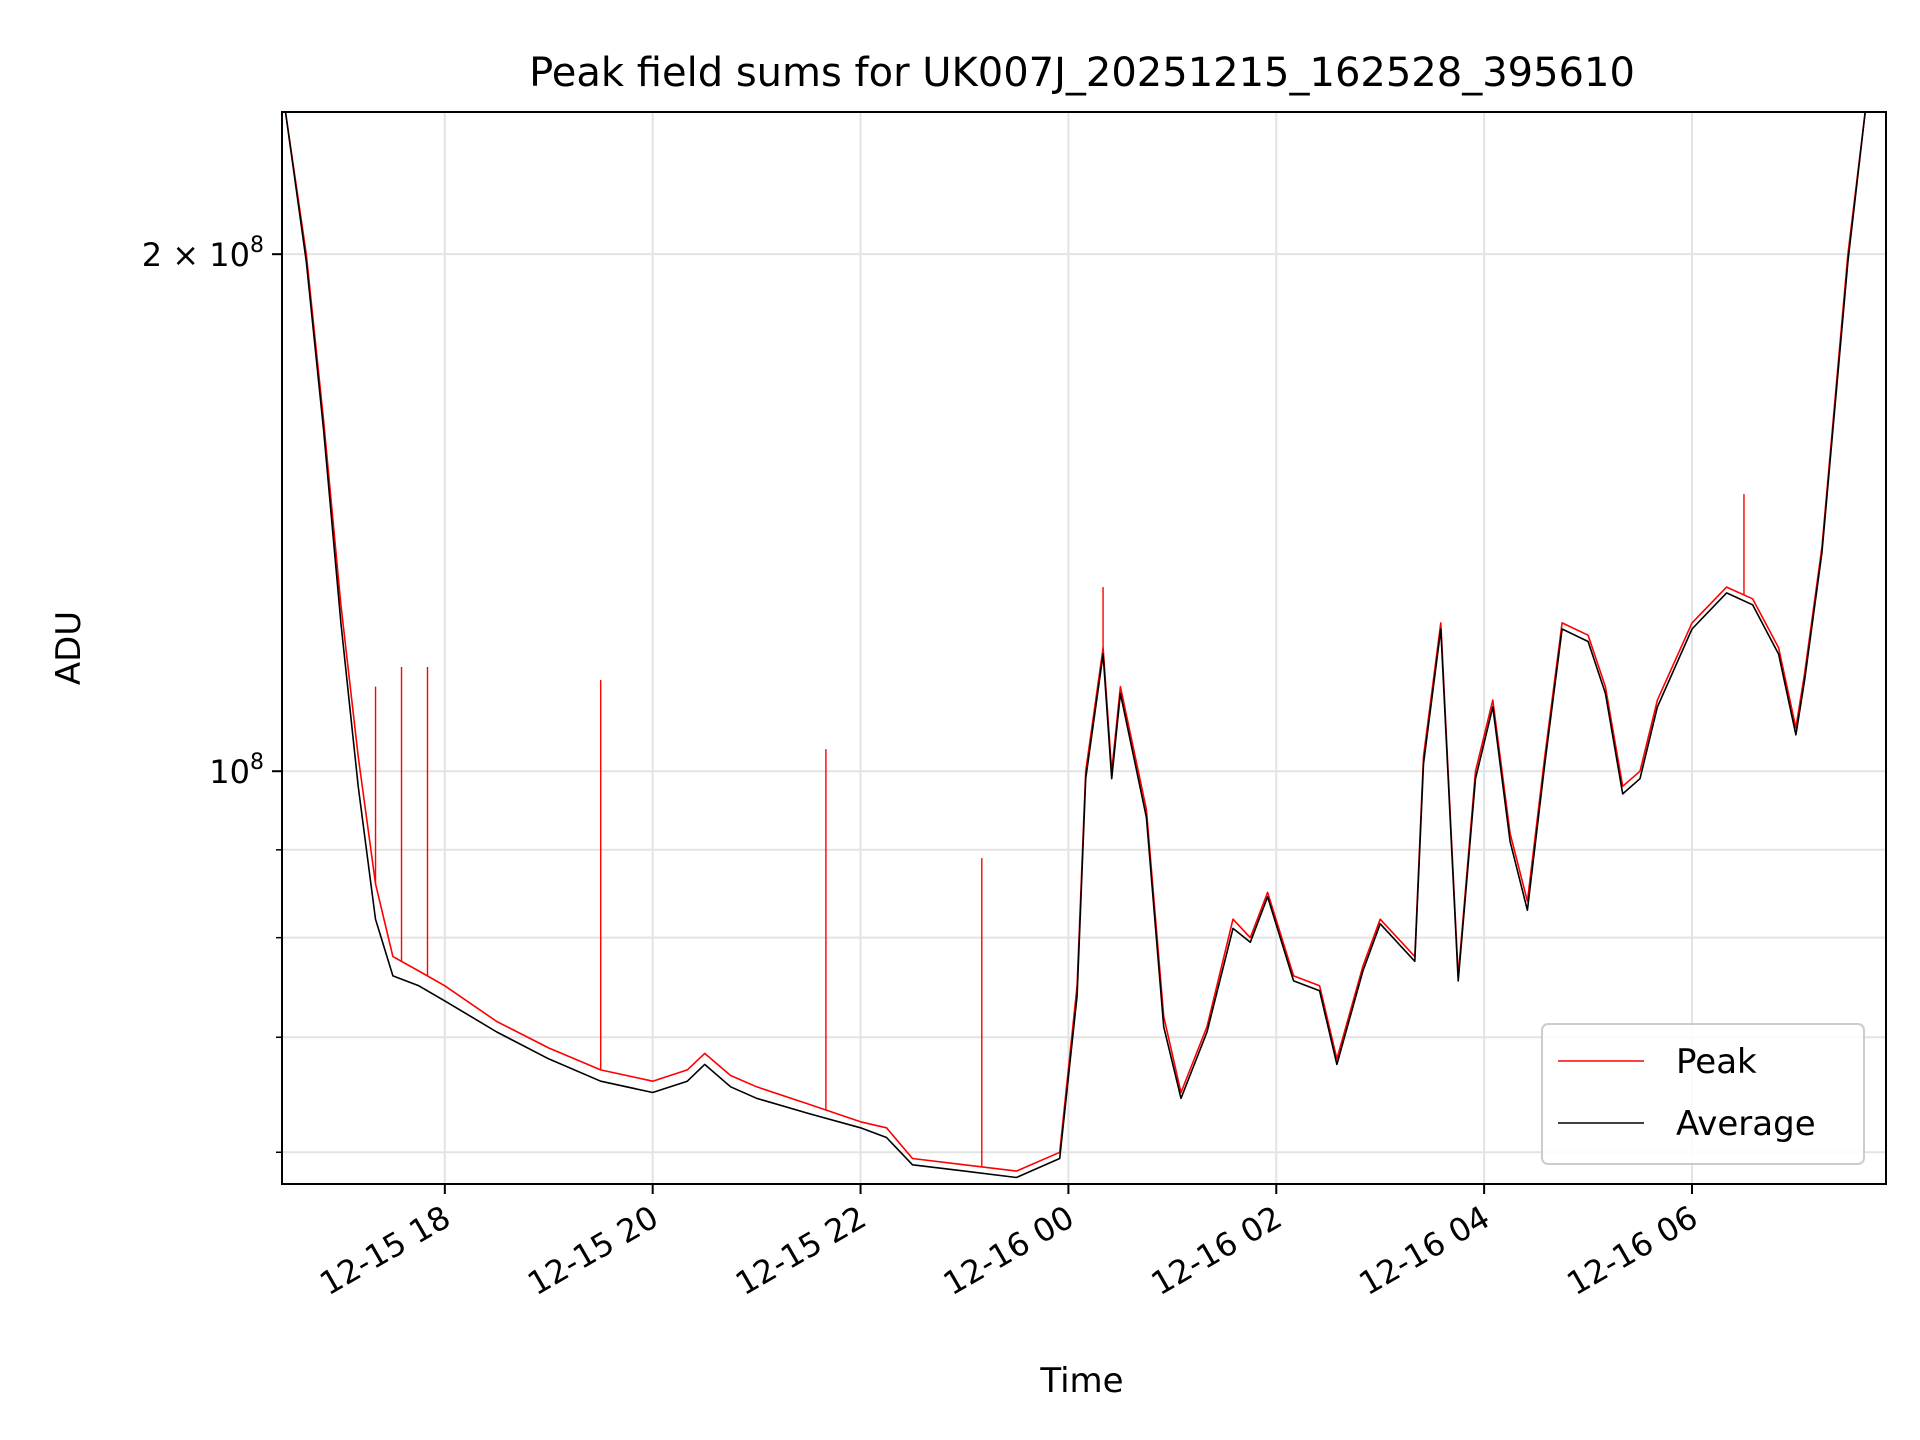 This screenshot has width=1920, height=1440. What do you see at coordinates (1746, 1124) in the screenshot?
I see `legend-label-average: Average` at bounding box center [1746, 1124].